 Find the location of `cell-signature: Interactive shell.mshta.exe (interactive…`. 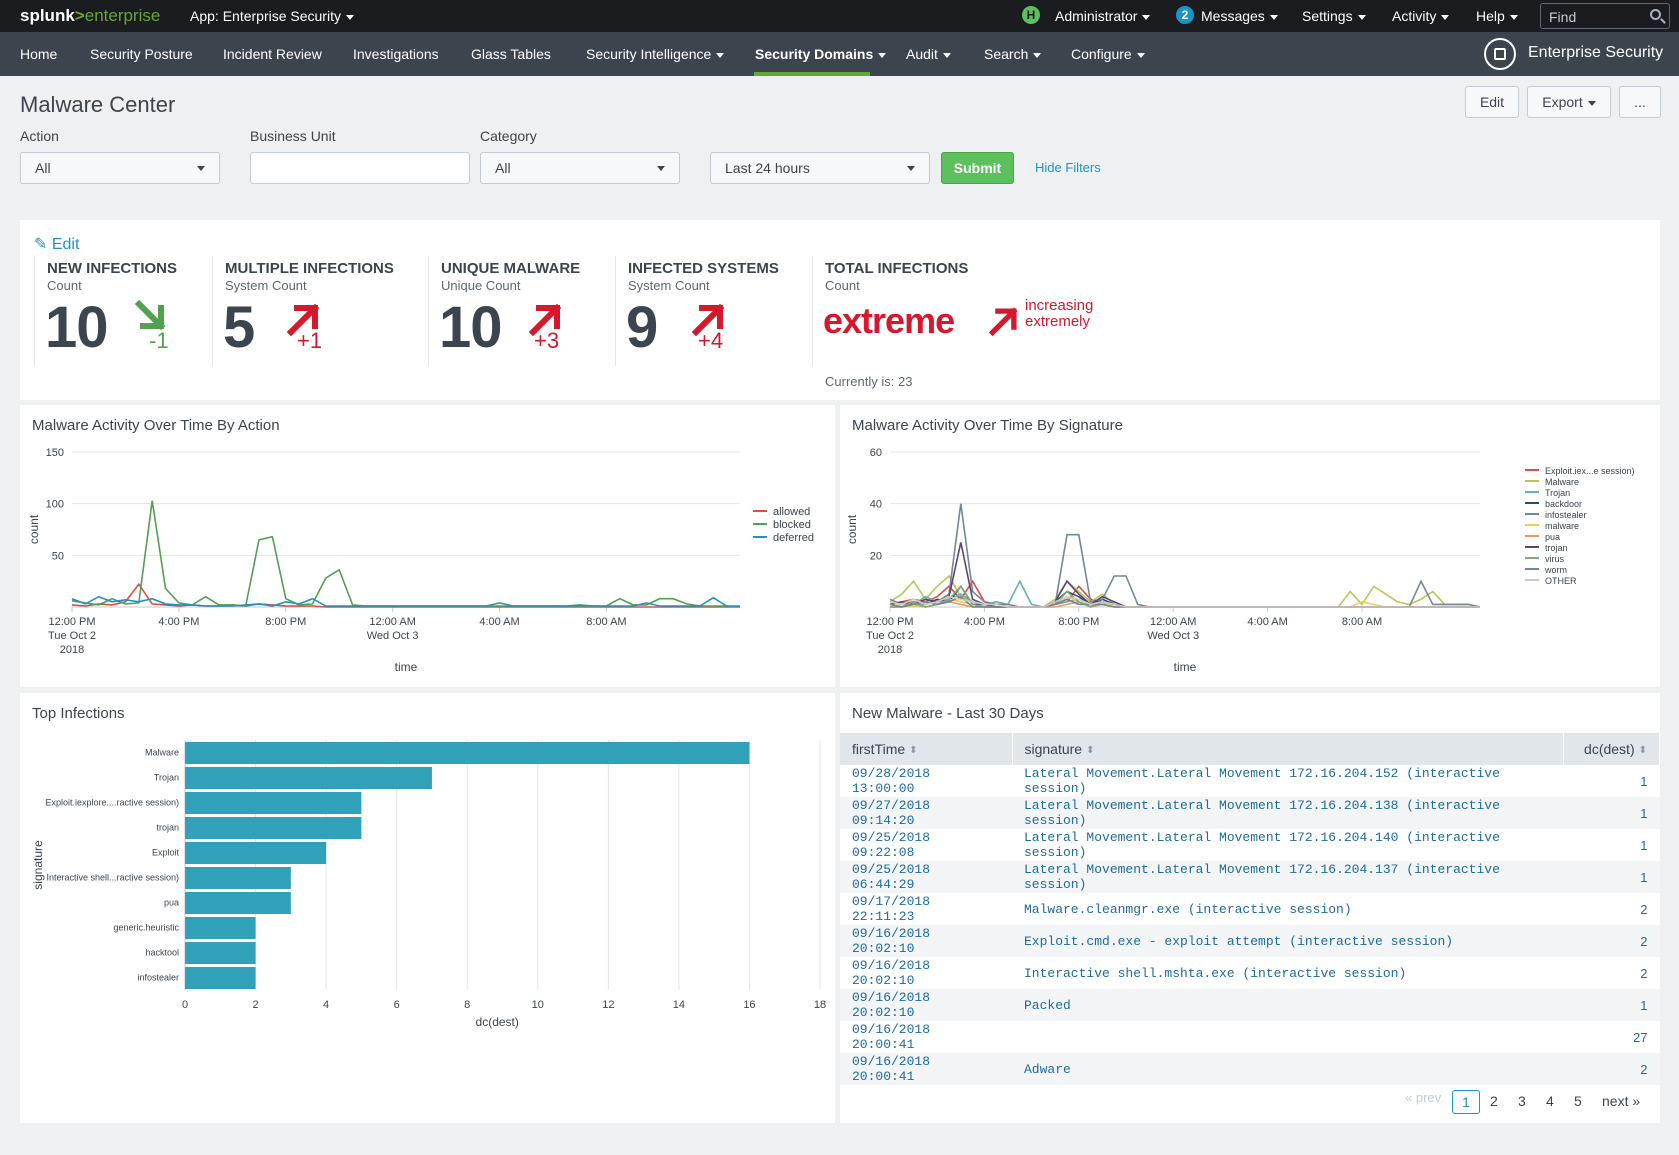

cell-signature: Interactive shell.mshta.exe (interactive… is located at coordinates (1215, 973).